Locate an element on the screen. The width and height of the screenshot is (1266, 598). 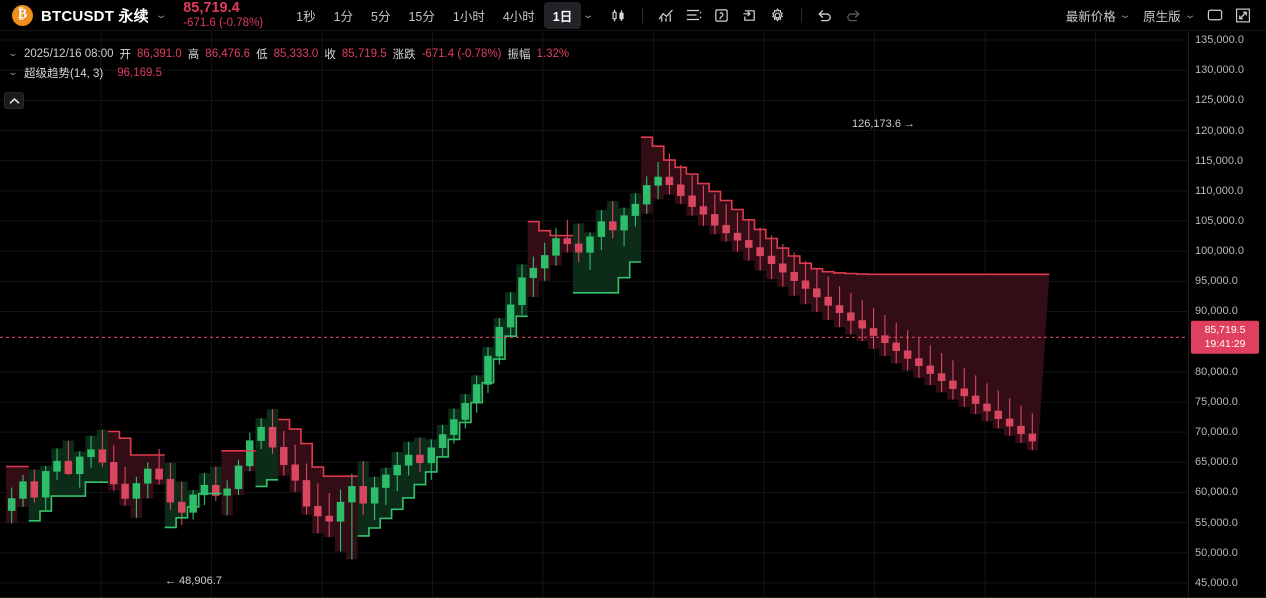
close-label: 收 is located at coordinates (330, 54).